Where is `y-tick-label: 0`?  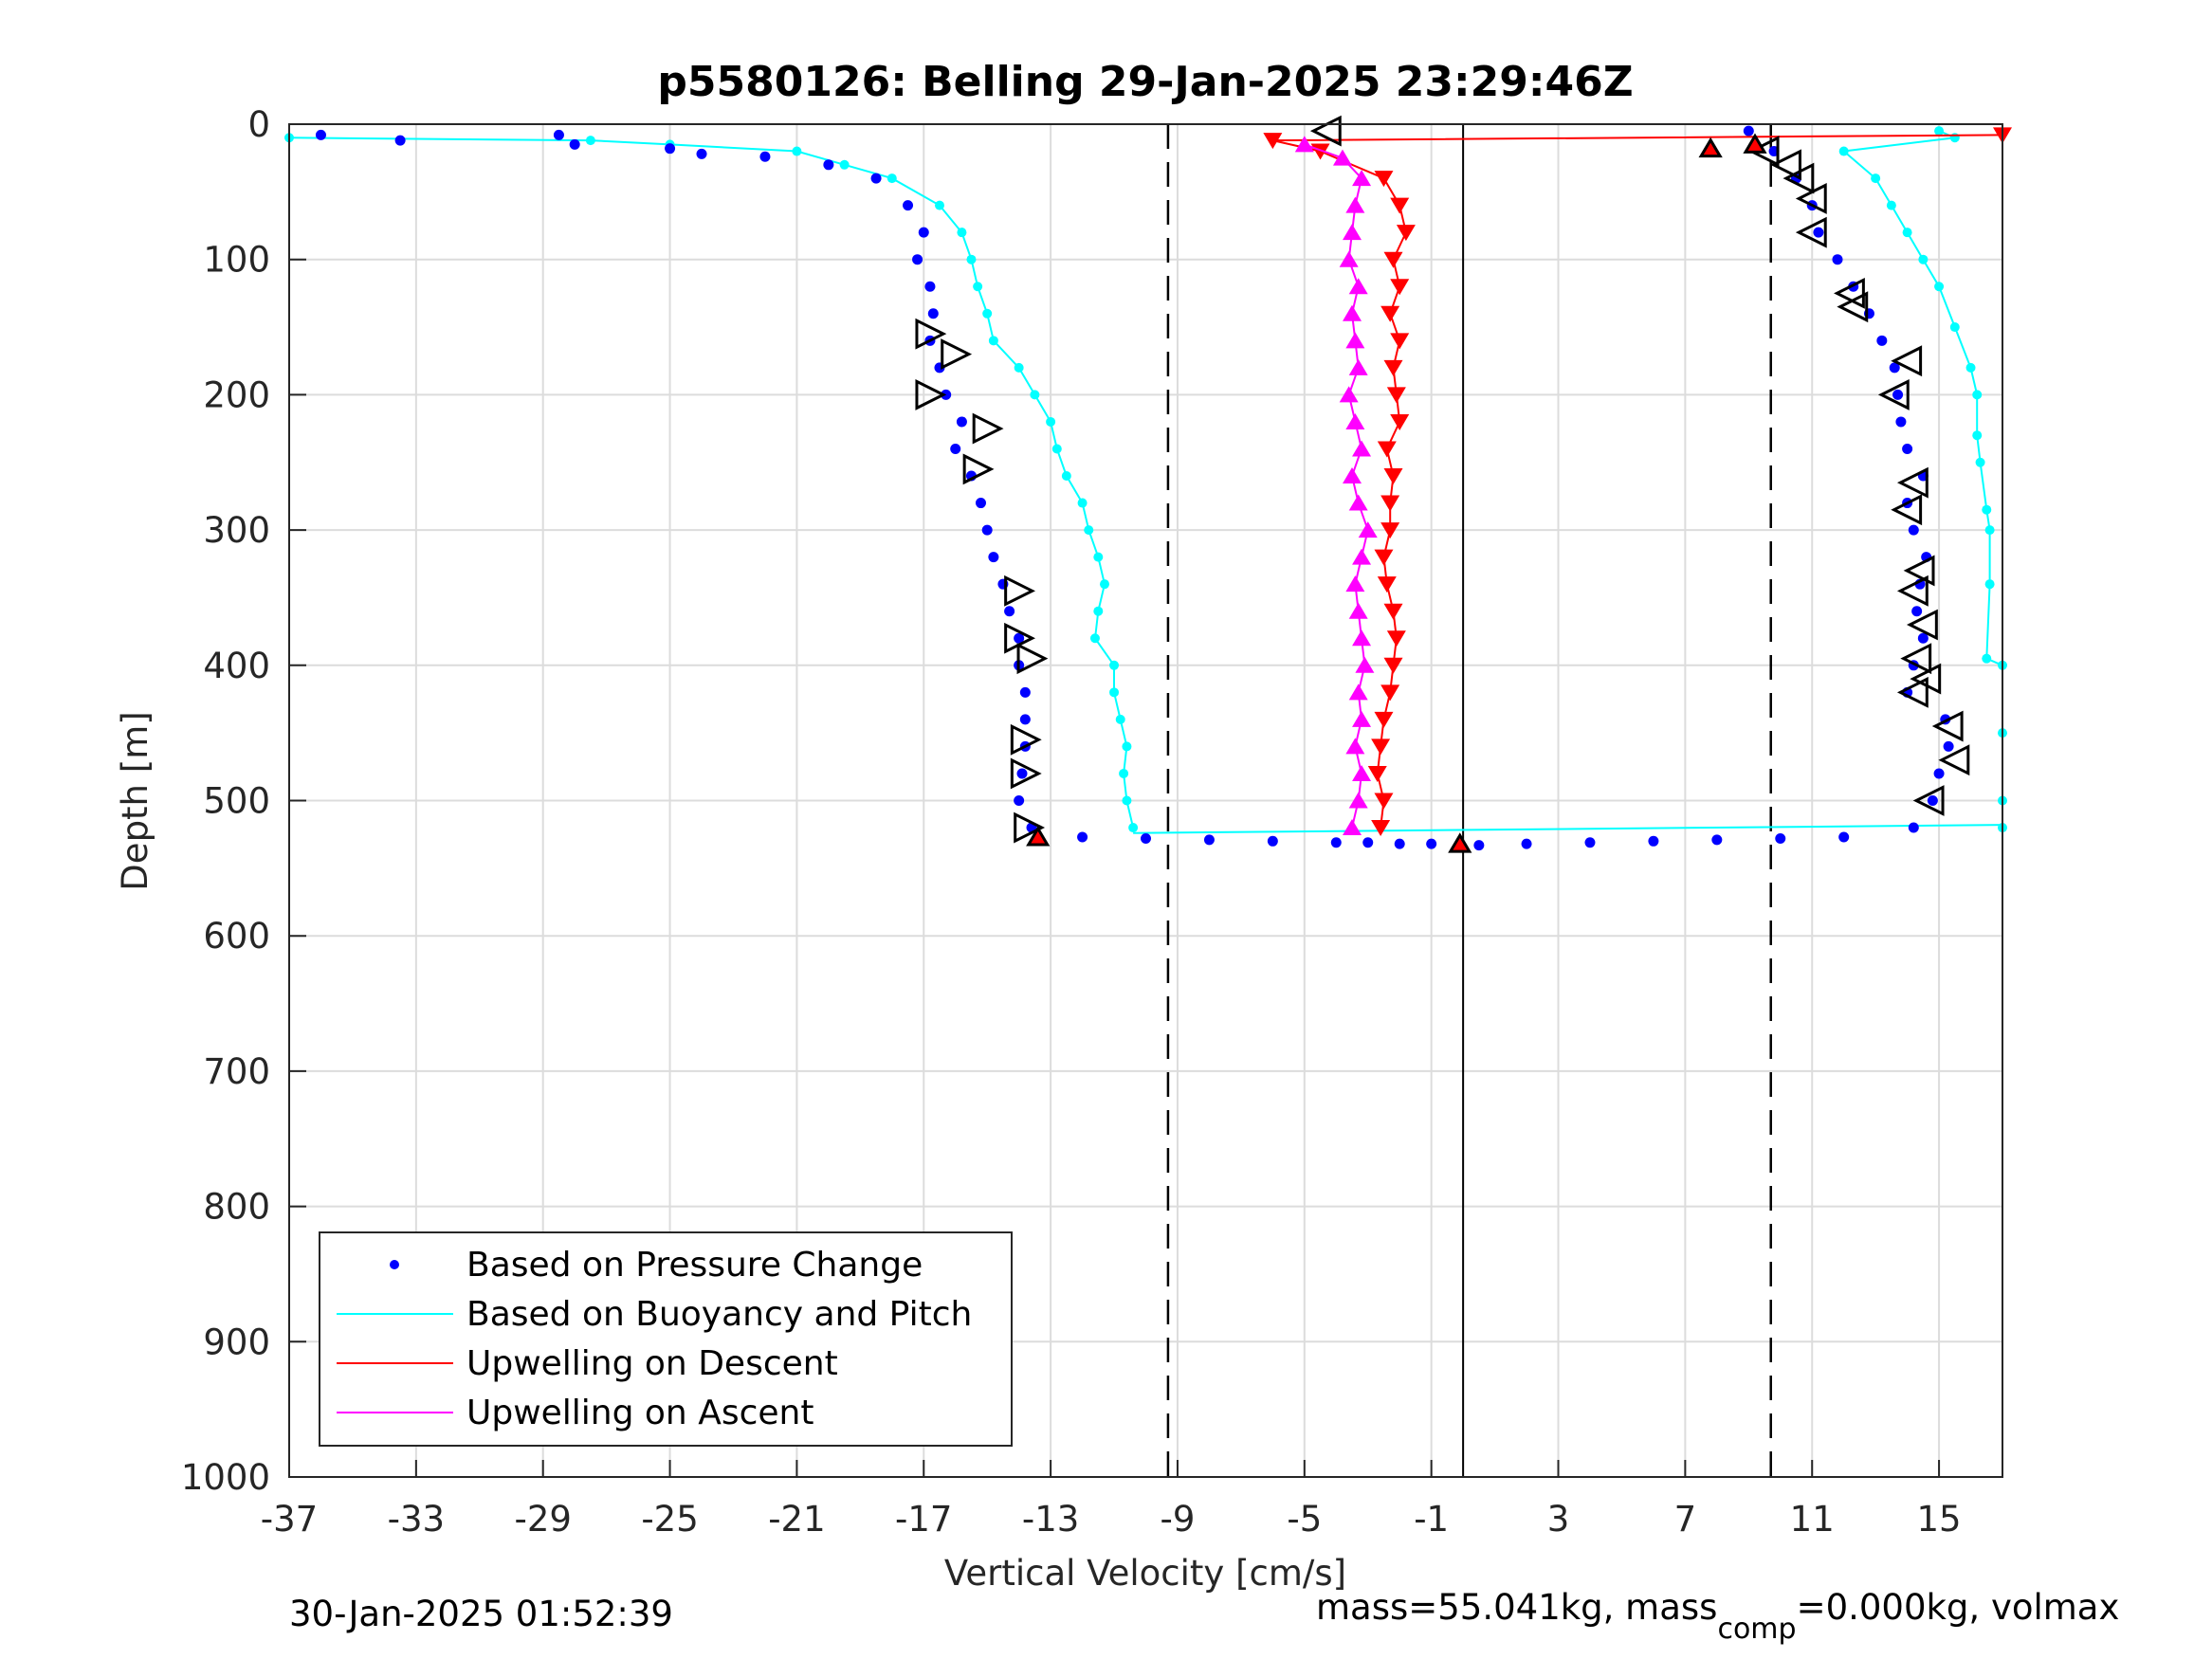 y-tick-label: 0 is located at coordinates (258, 124).